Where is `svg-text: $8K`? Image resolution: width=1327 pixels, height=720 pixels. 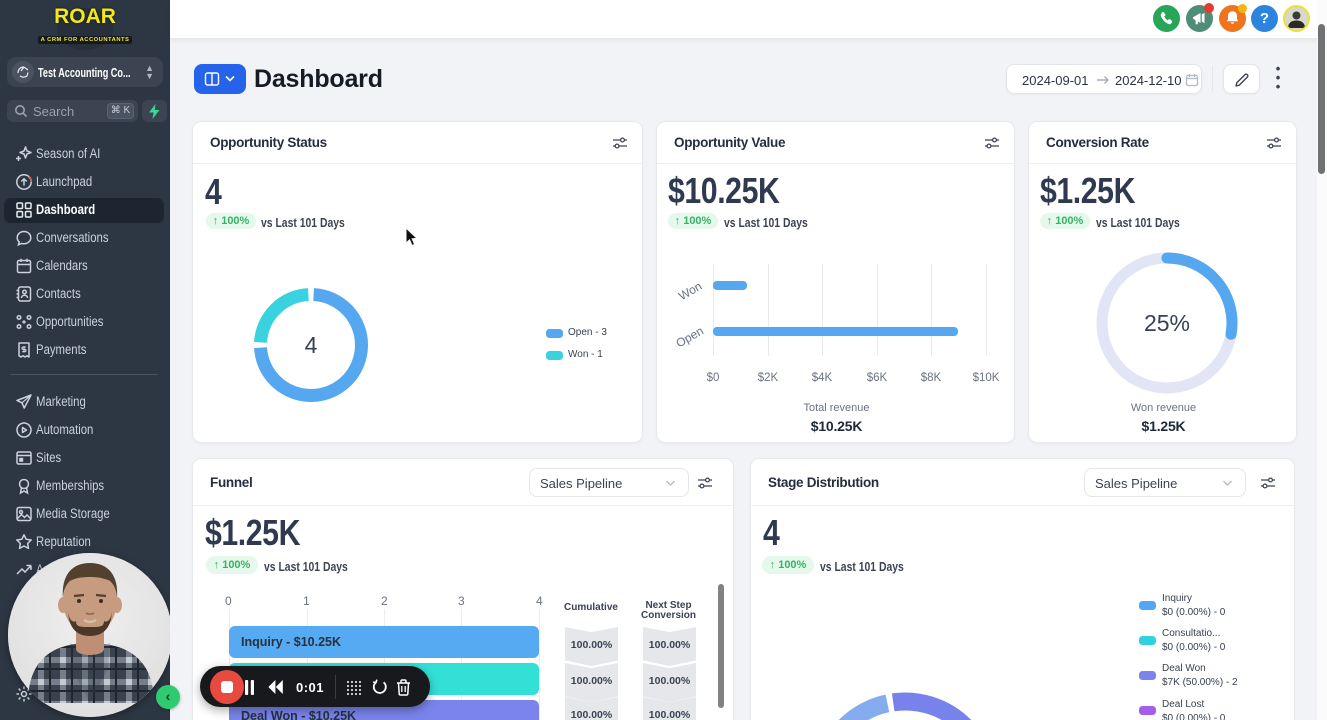
svg-text: $8K is located at coordinates (931, 378).